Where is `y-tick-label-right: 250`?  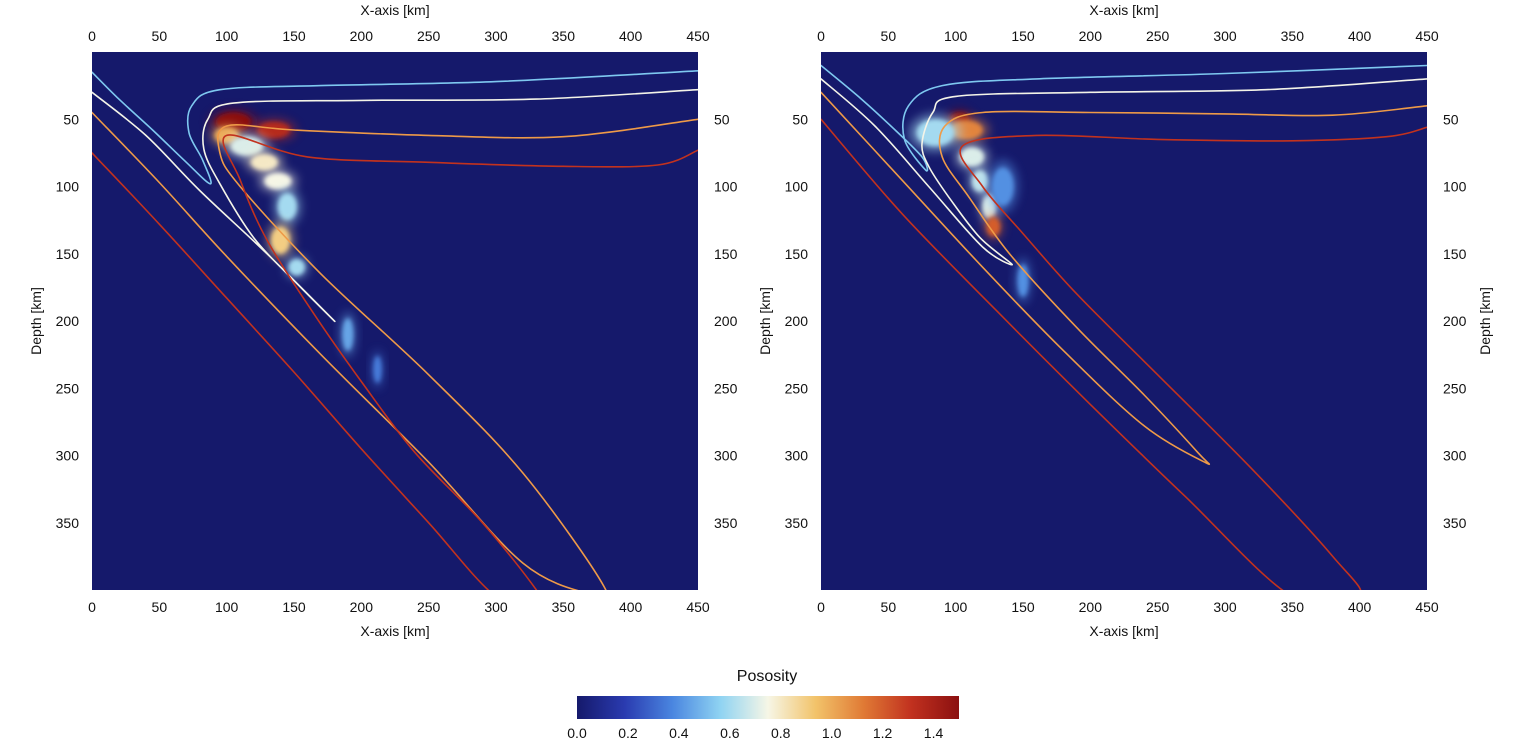
y-tick-label-right: 250 is located at coordinates (726, 388).